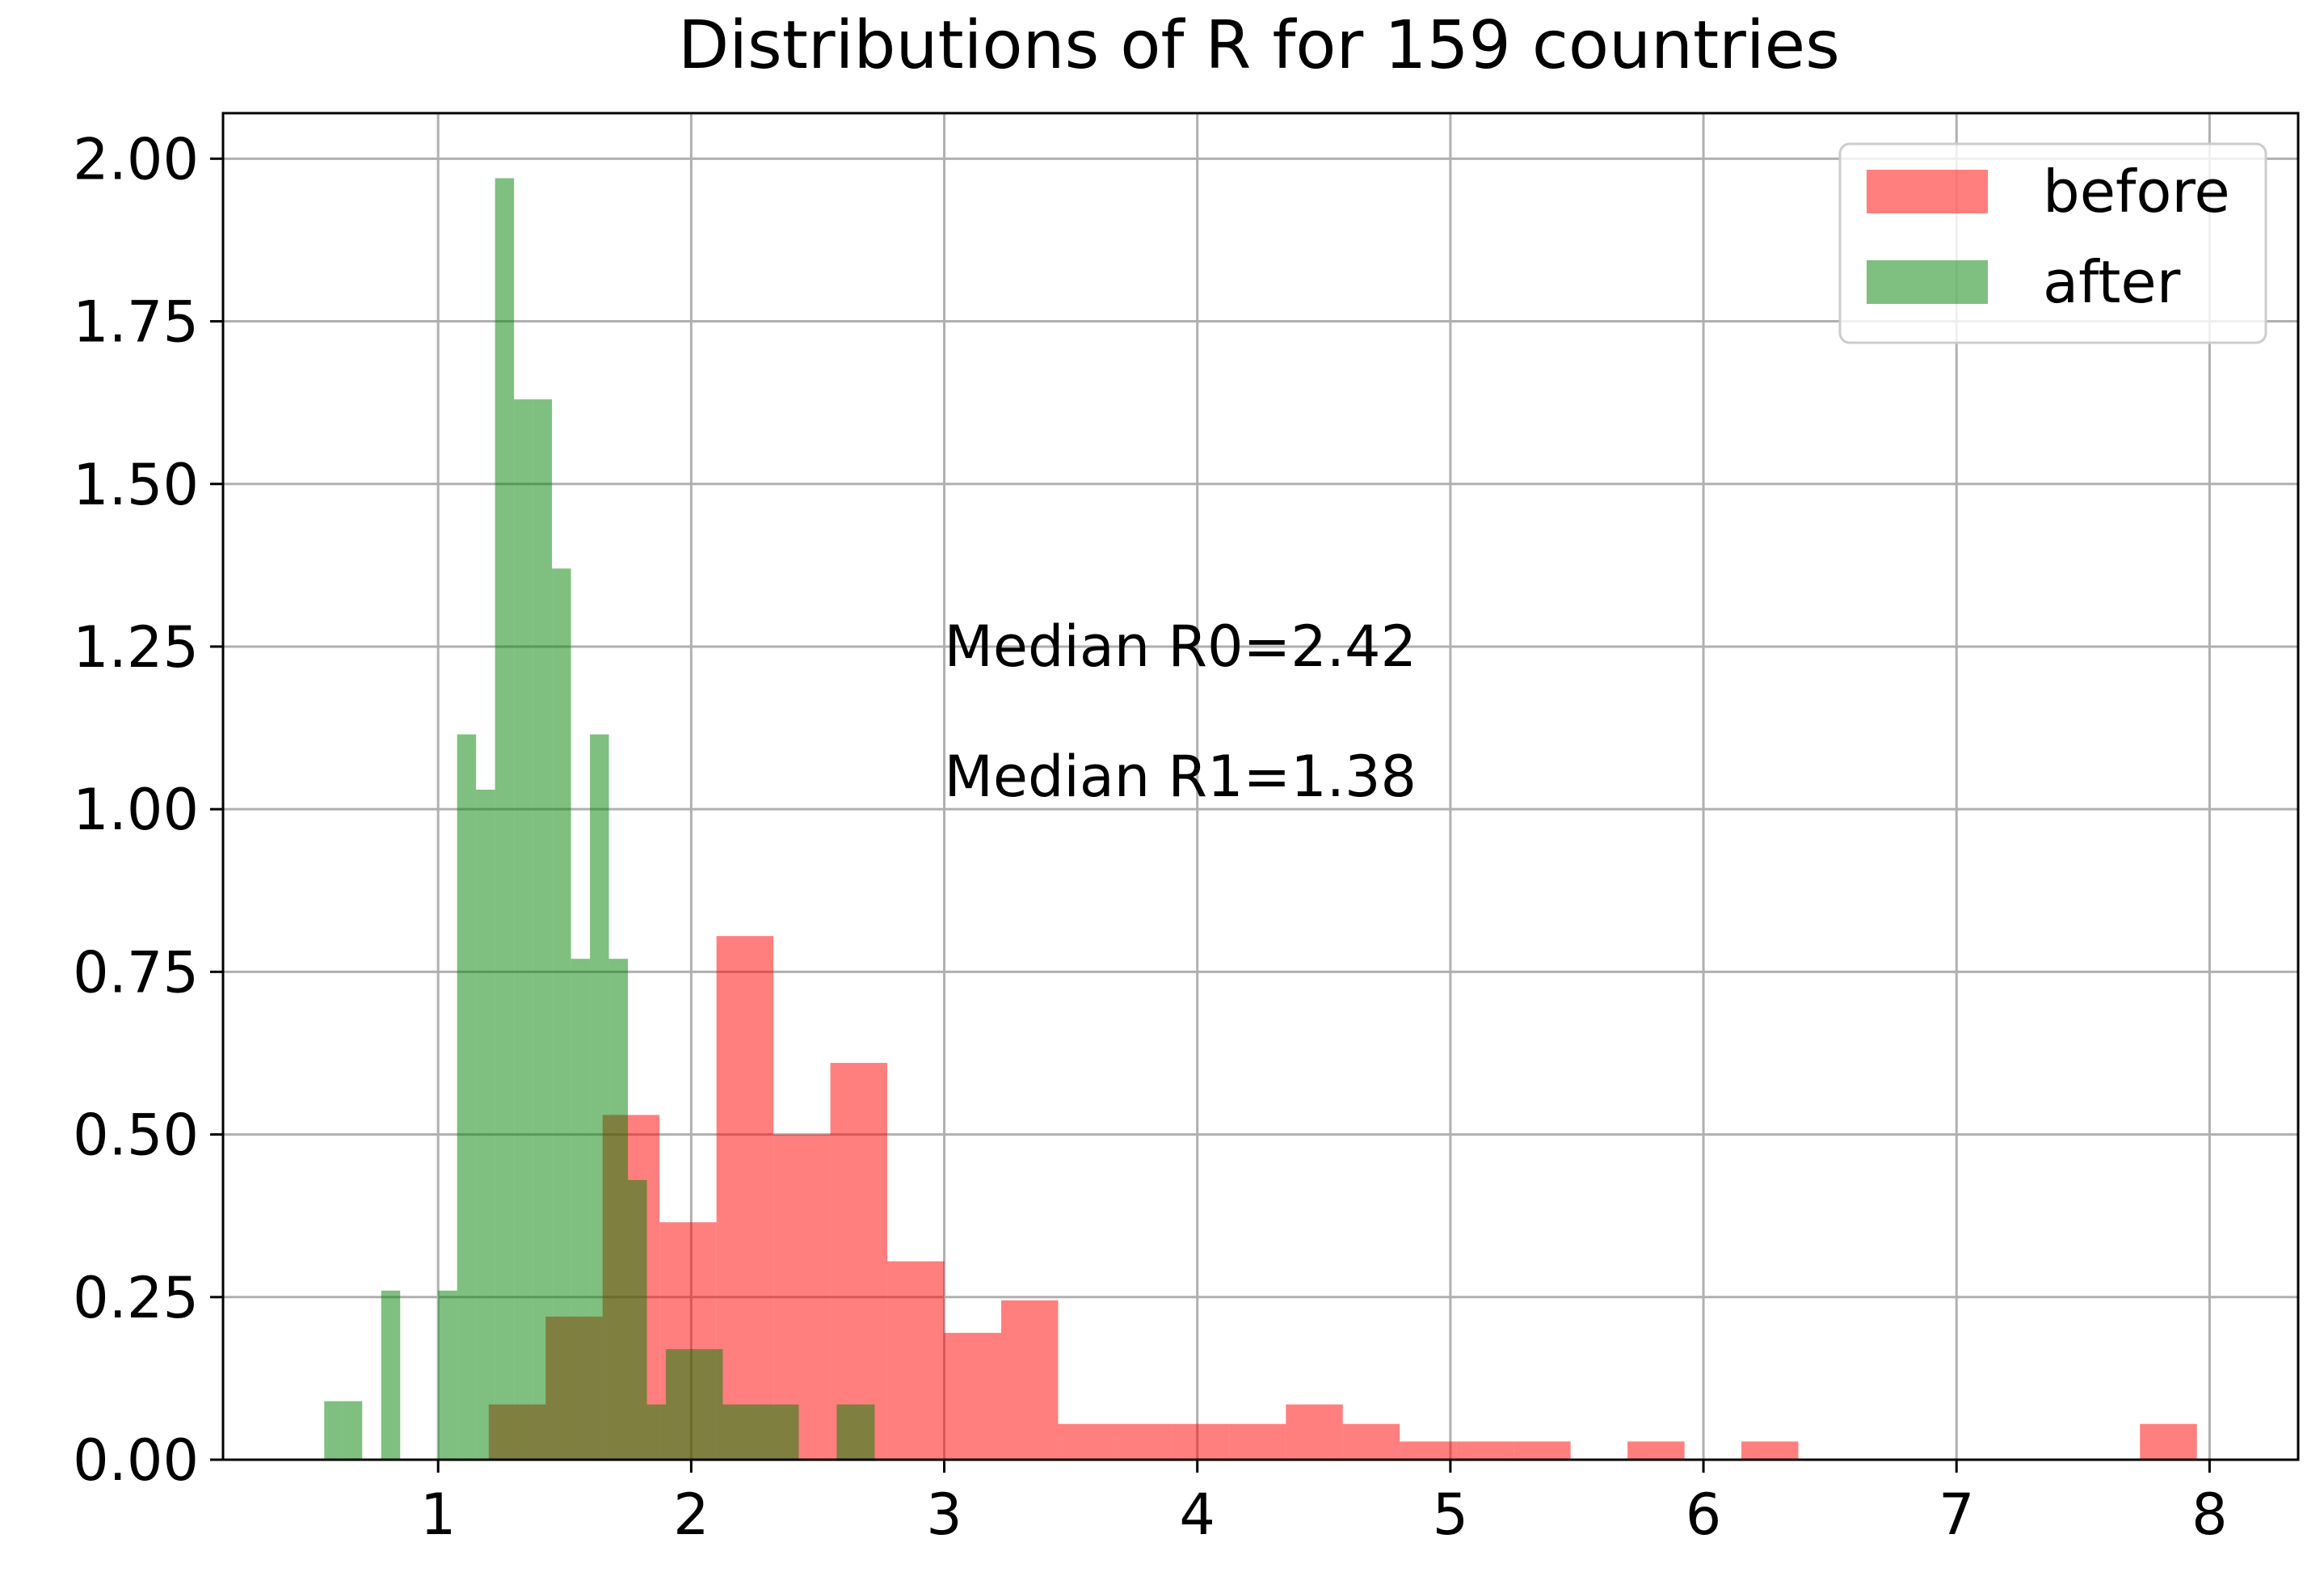 This screenshot has height=1585, width=2324. I want to click on annotation-median-r0: Median R0=2.42, so click(1181, 646).